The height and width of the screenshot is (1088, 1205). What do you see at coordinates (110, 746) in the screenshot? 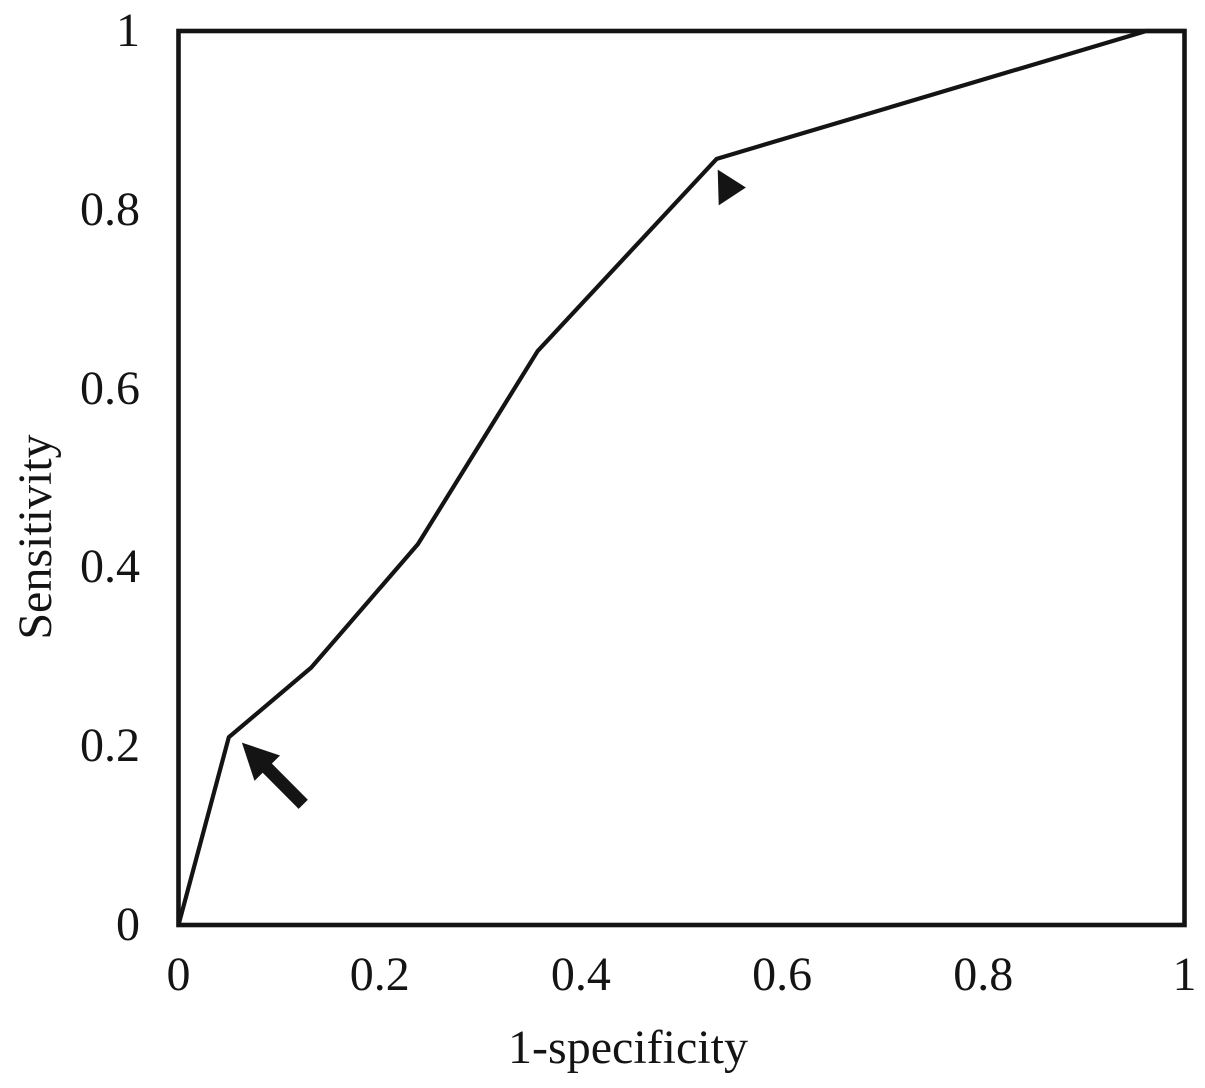
I see `y-tick-label-0.2: 0.2` at bounding box center [110, 746].